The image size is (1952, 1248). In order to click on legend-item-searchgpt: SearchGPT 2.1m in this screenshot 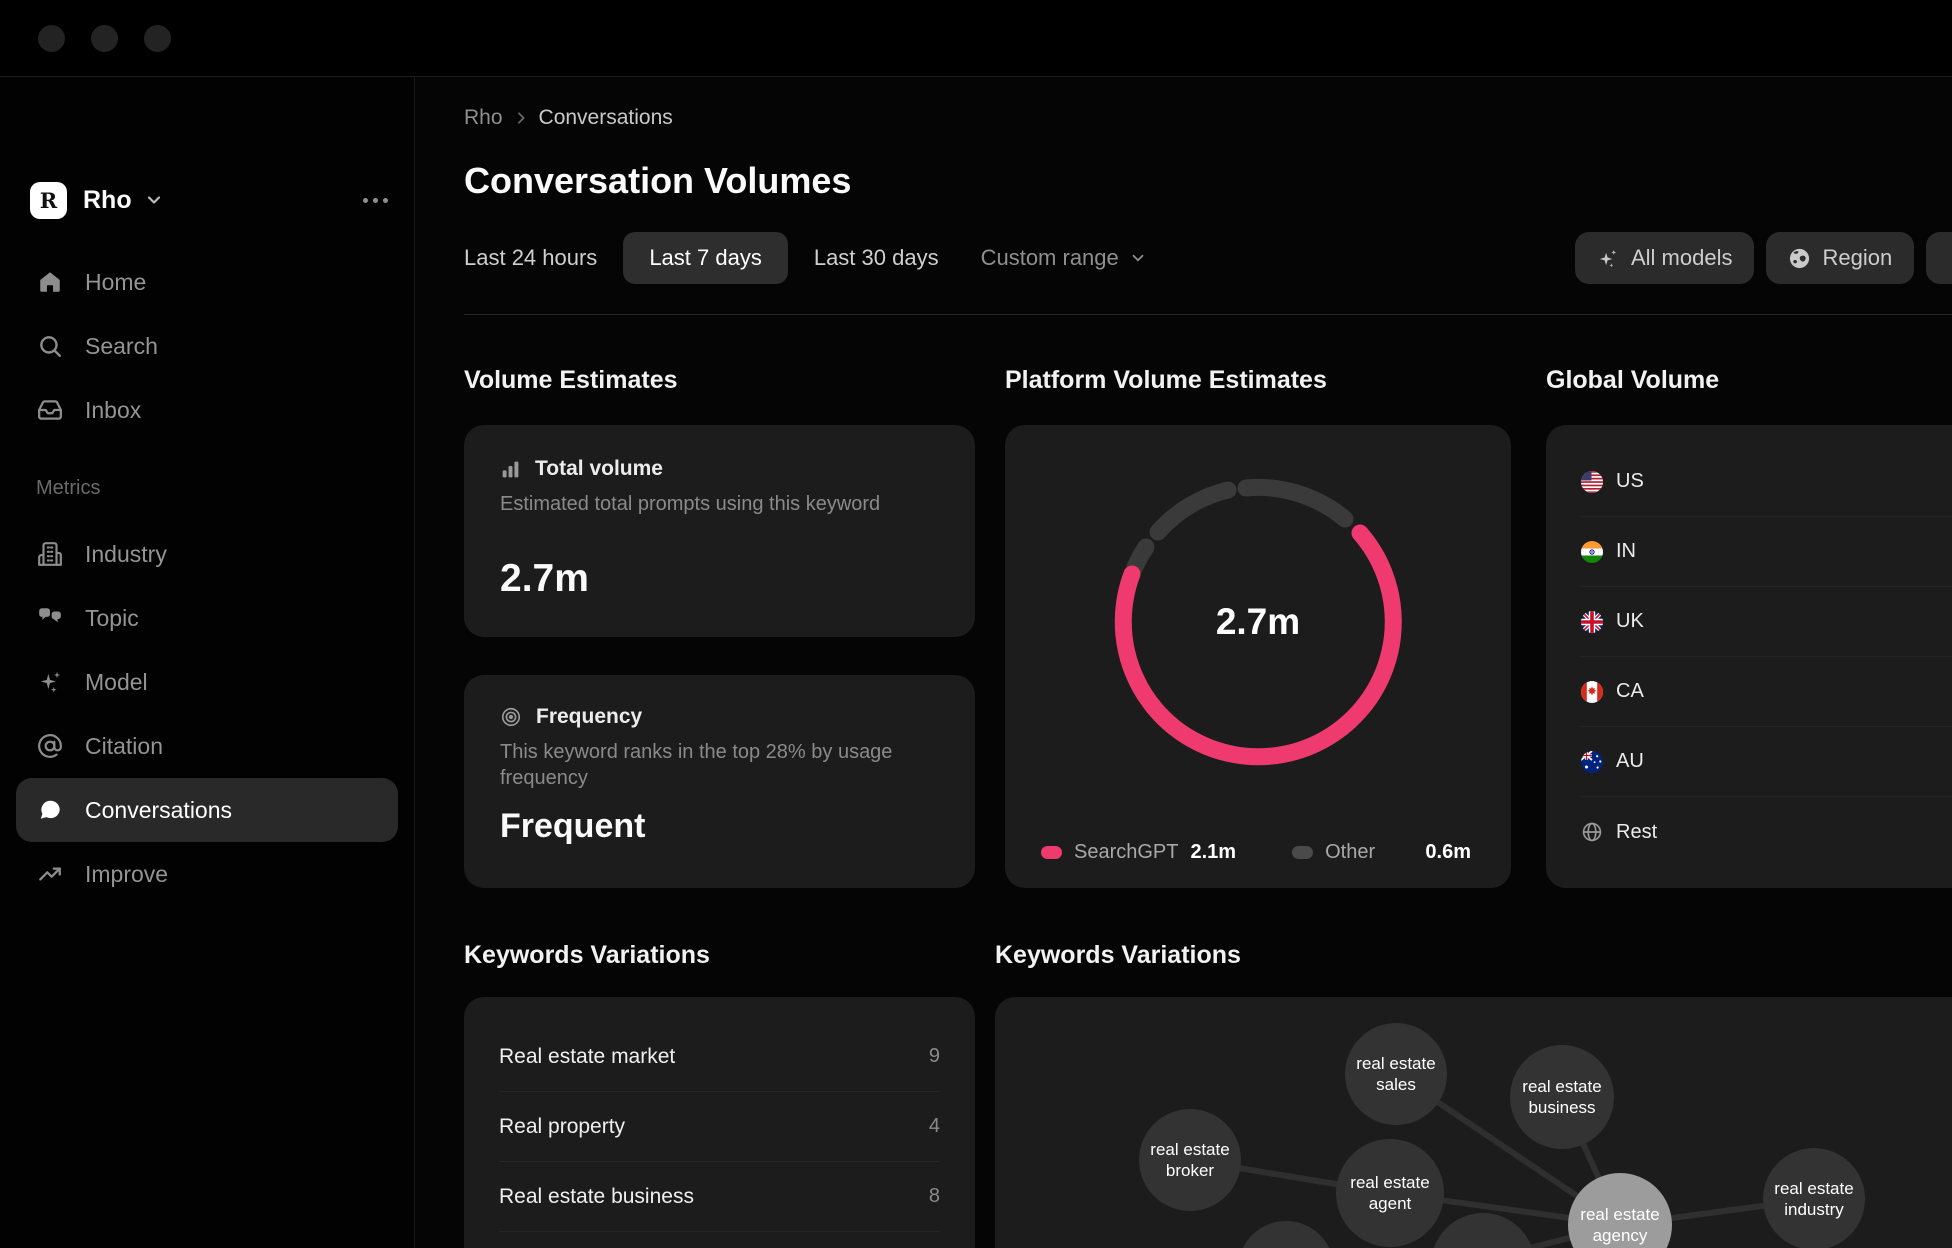, I will do `click(1138, 852)`.